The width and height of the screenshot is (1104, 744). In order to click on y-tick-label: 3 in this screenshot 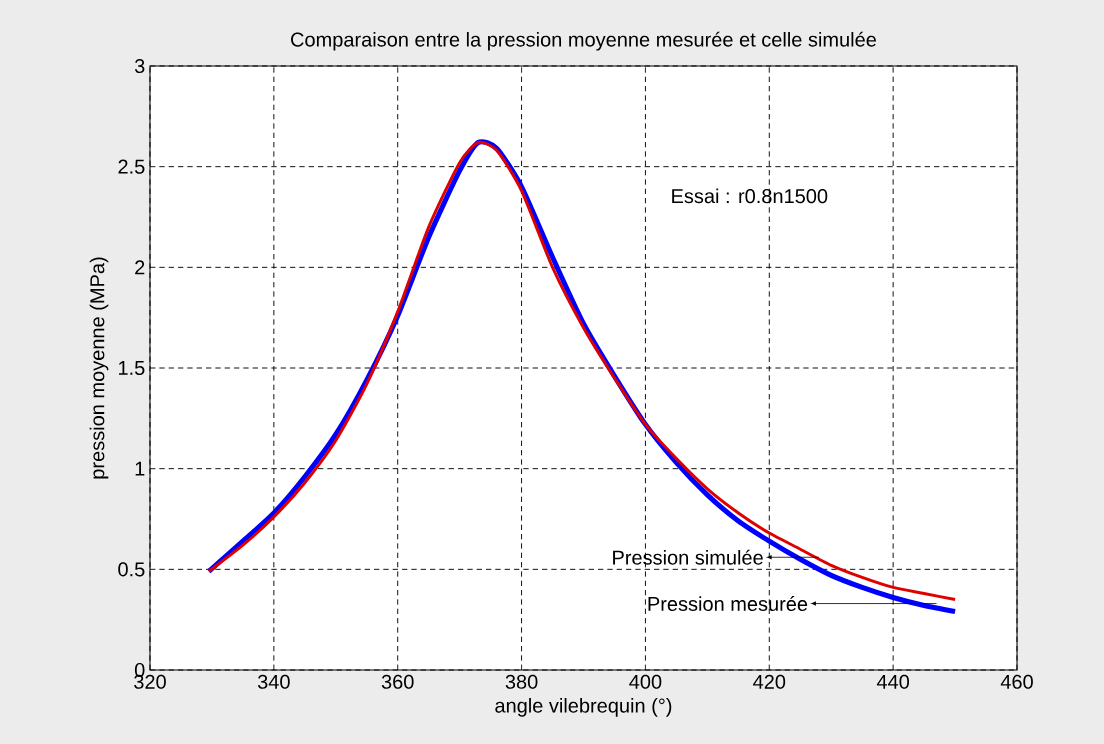, I will do `click(139, 66)`.